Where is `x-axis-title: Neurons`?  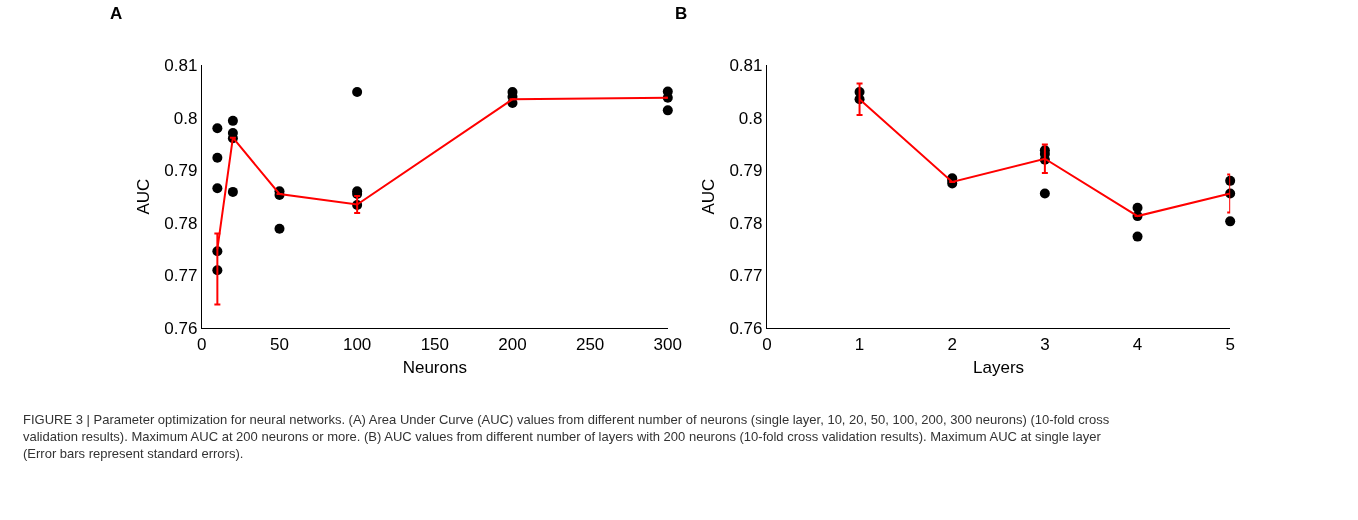 x-axis-title: Neurons is located at coordinates (434, 367).